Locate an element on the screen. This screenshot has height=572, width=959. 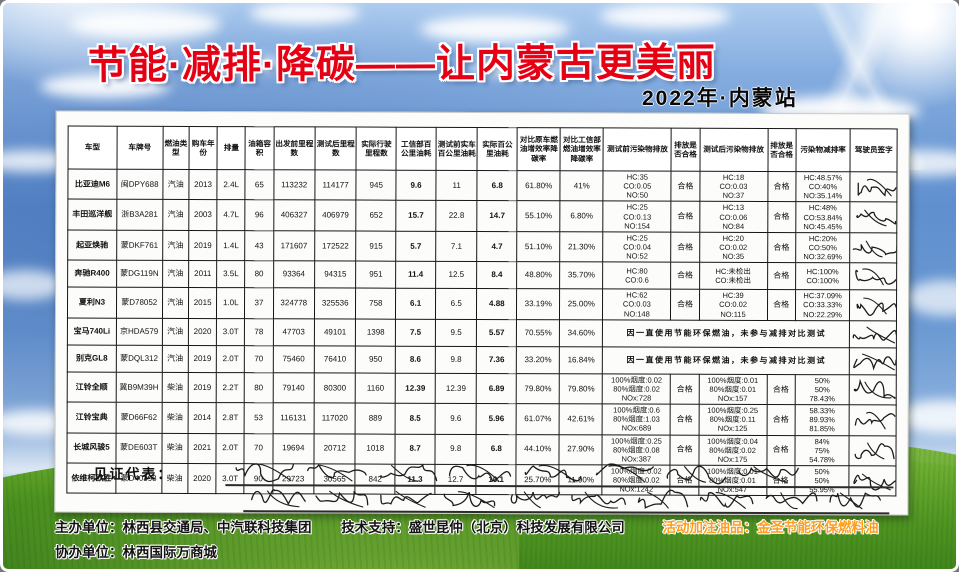
cell-odo_start: 171607 is located at coordinates (294, 246).